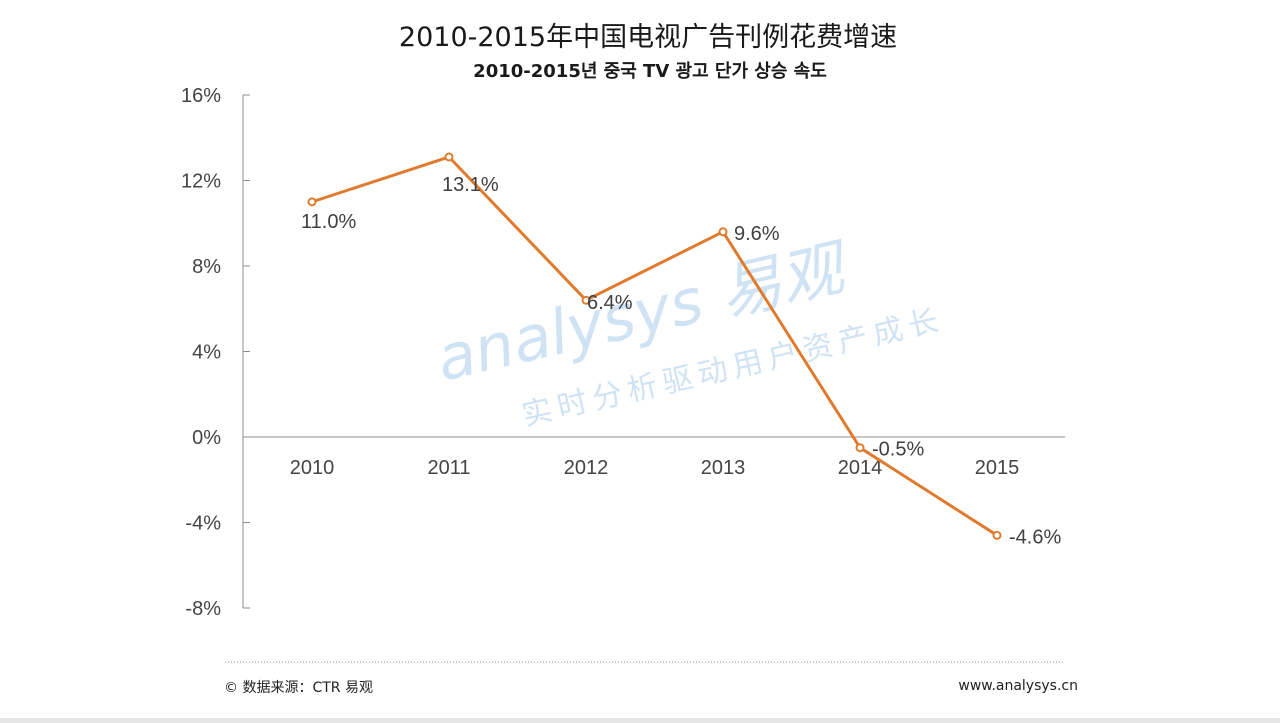 The image size is (1280, 723). I want to click on y-axis-ticks: 16% 12% 8% 4% 0% -4% -8%, so click(215, 352).